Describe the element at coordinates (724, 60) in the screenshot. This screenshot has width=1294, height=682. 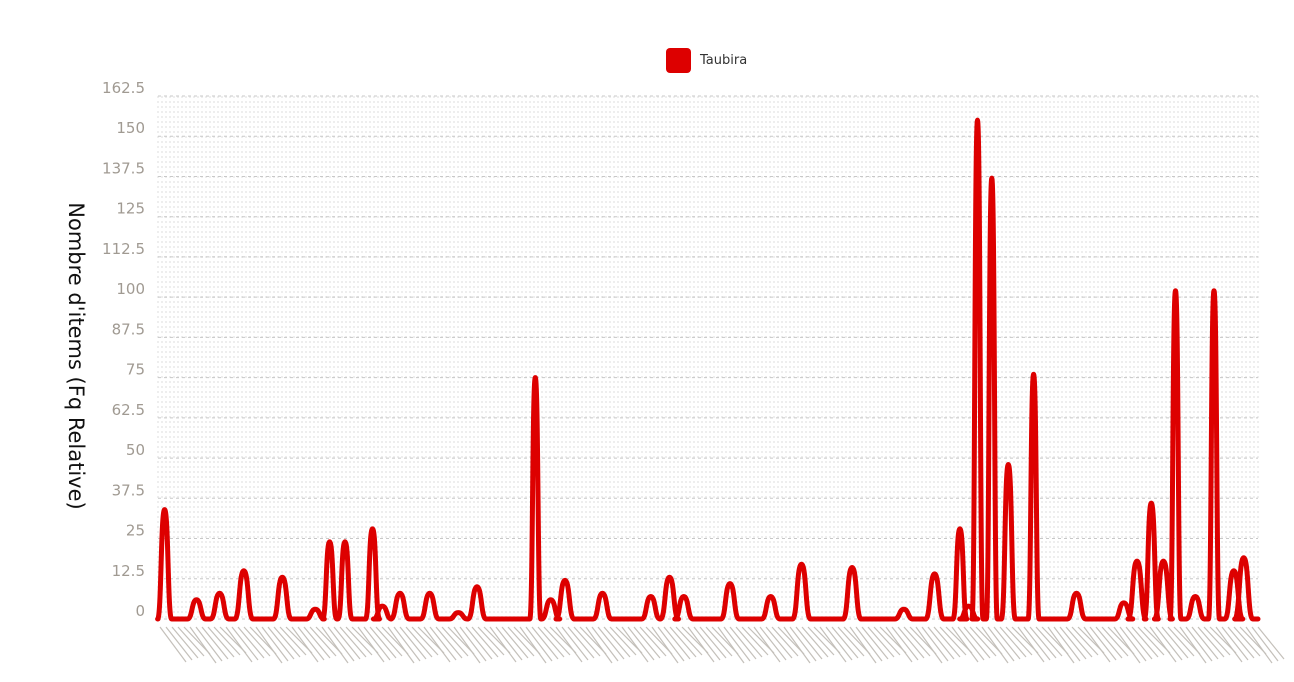
I see `legend-label: Taubira` at that location.